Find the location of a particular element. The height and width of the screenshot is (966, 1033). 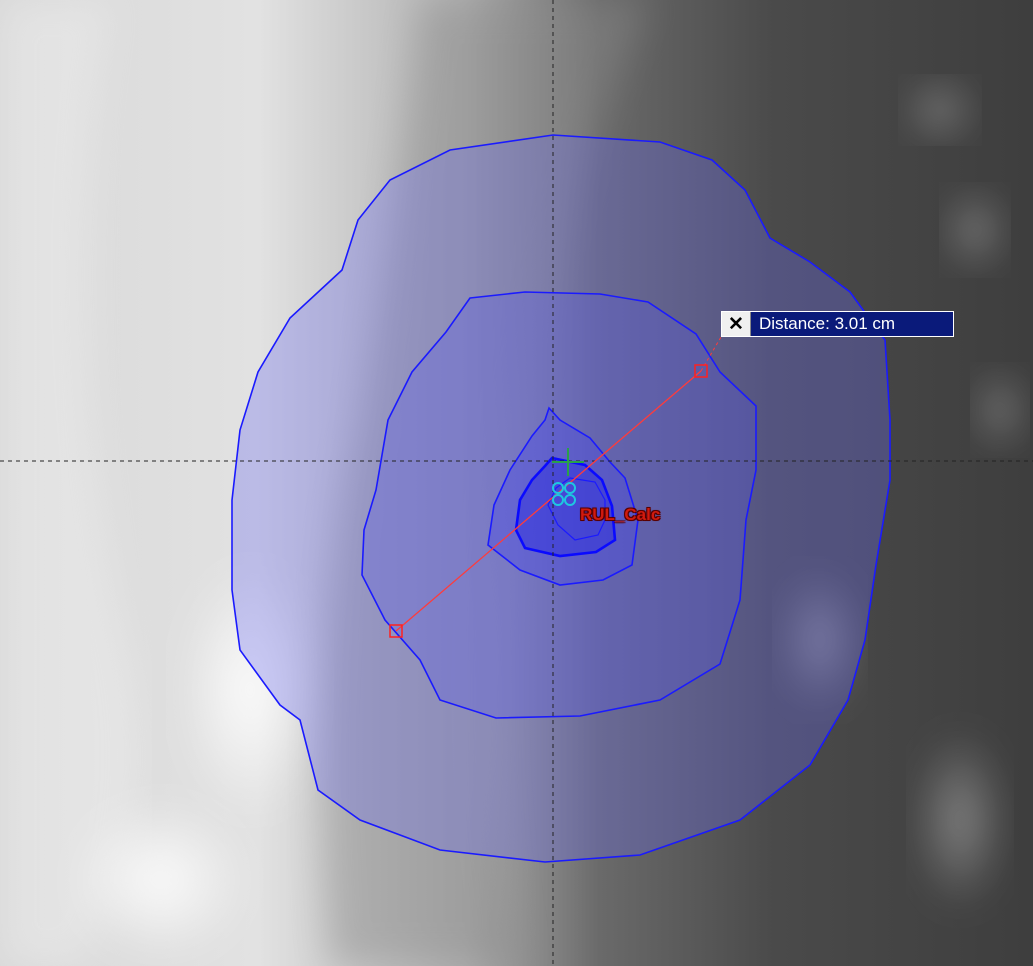

isocenter-marker-icon is located at coordinates (568, 462).